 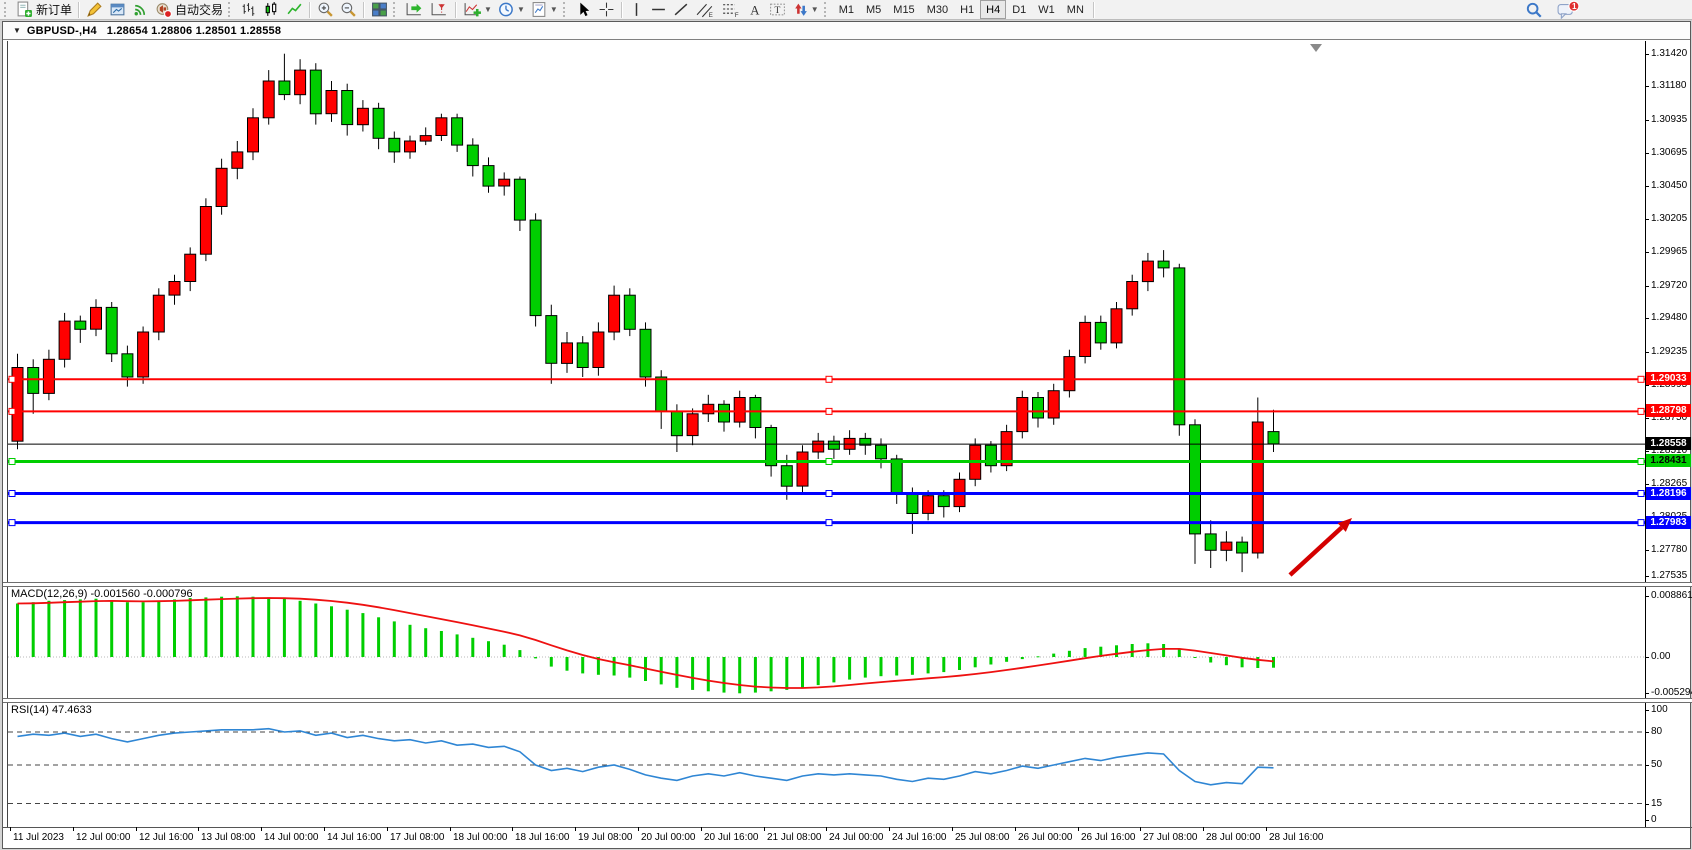 I want to click on tab-timeframe-H4: H4, so click(x=993, y=9).